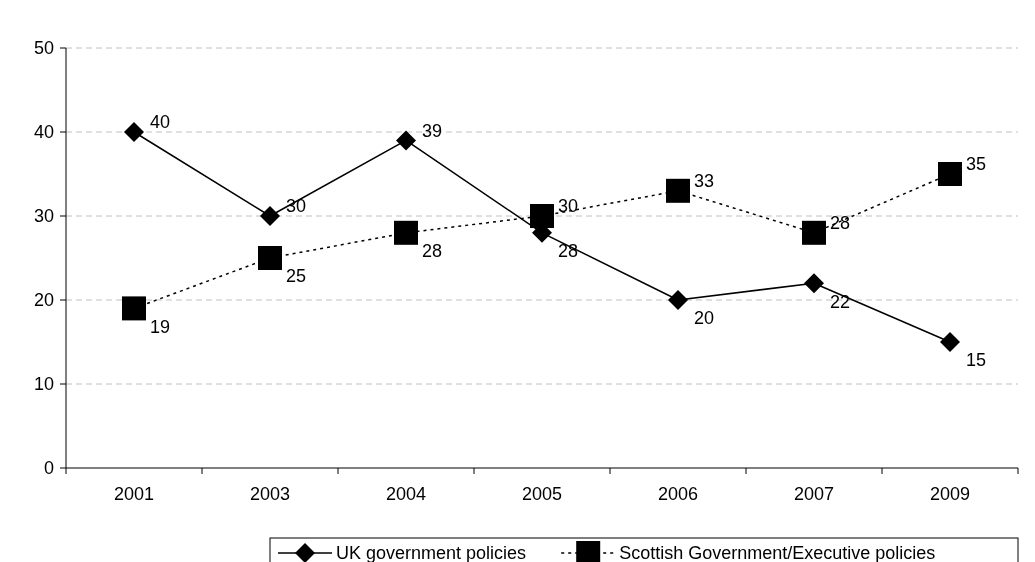 This screenshot has width=1035, height=562. Describe the element at coordinates (432, 130) in the screenshot. I see `data-label: 39` at that location.